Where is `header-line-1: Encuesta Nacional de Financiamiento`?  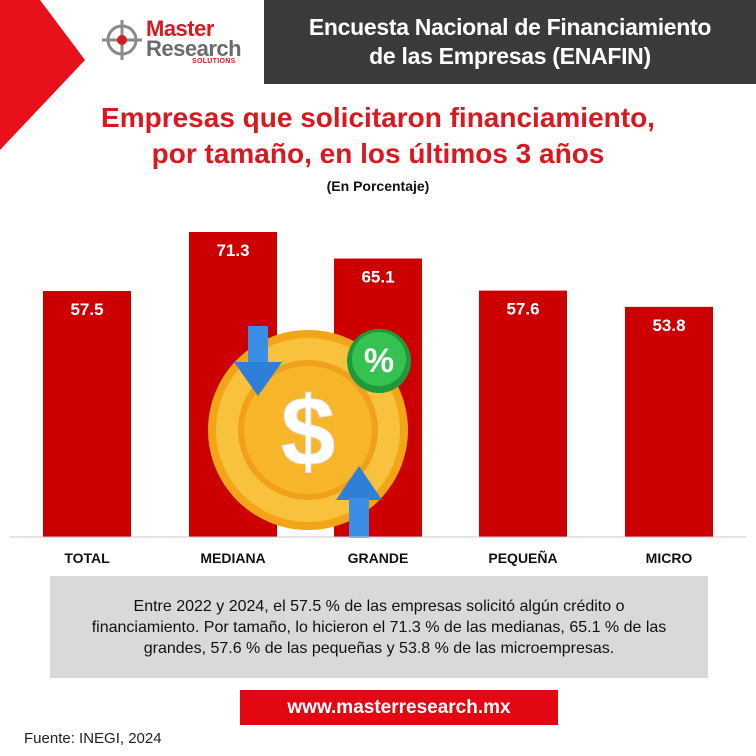 header-line-1: Encuesta Nacional de Financiamiento is located at coordinates (510, 27).